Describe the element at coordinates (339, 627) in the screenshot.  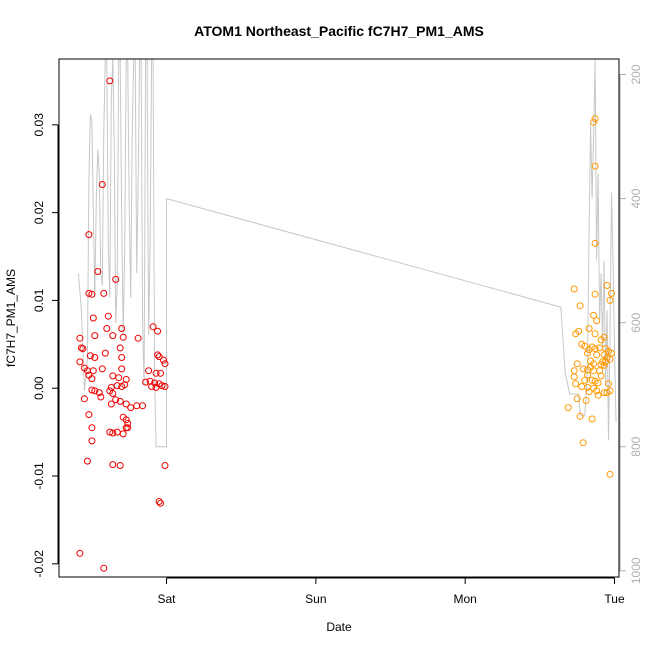
I see `x-axis-label: Date` at that location.